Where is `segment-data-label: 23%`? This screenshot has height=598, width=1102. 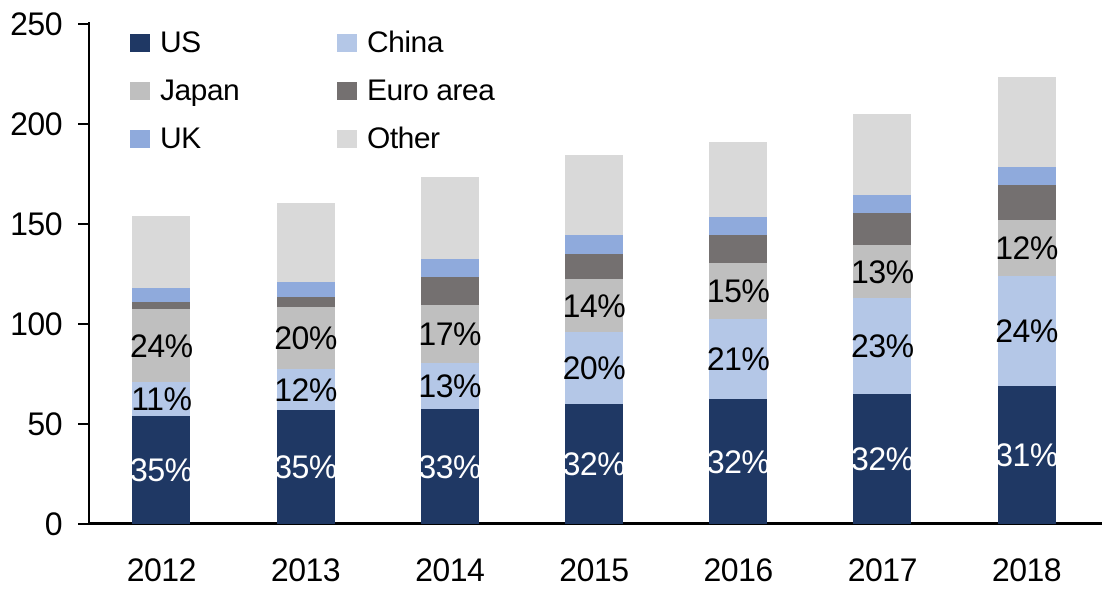 segment-data-label: 23% is located at coordinates (882, 346).